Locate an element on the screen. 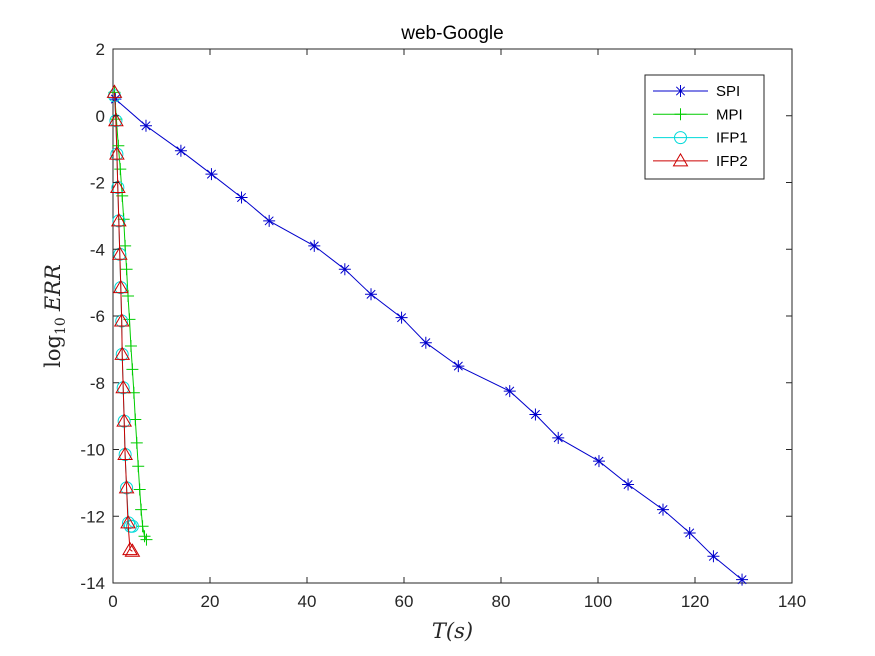 This screenshot has height=656, width=875. legend: SPI MPI IFP1 IFP2 is located at coordinates (704, 127).